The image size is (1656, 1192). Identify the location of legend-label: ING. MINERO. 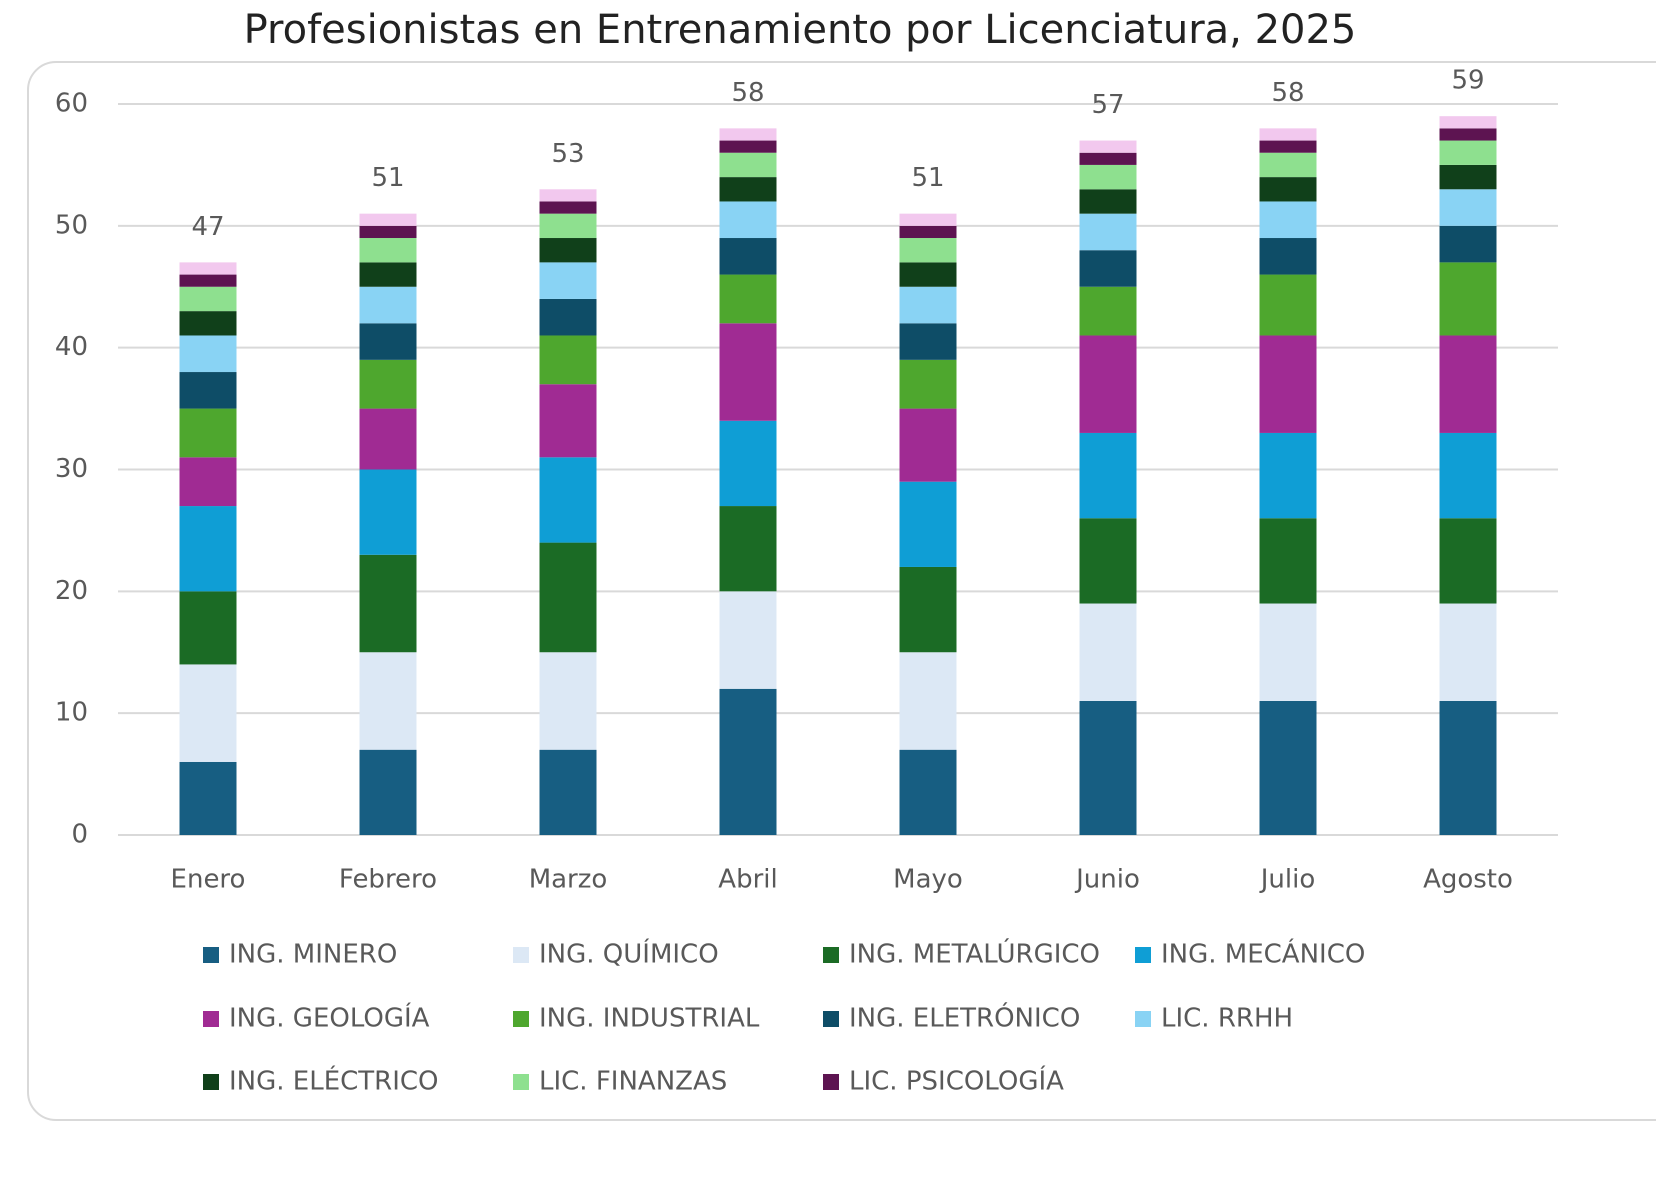
(313, 955).